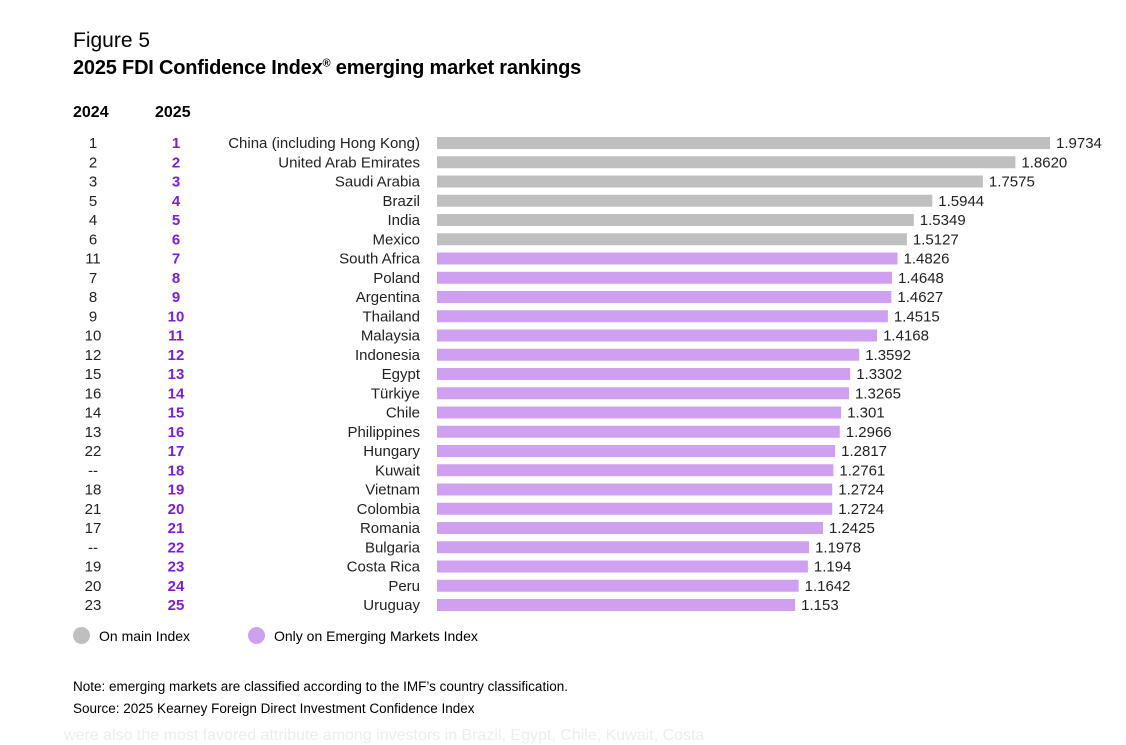 The image size is (1126, 745). What do you see at coordinates (93, 393) in the screenshot?
I see `rank-2024: 16` at bounding box center [93, 393].